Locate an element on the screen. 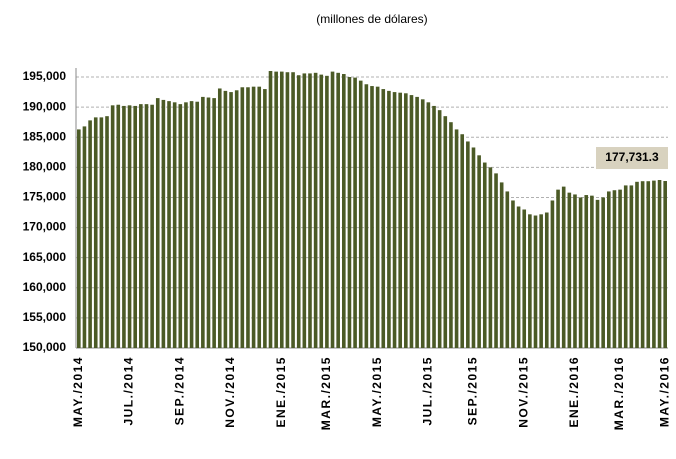  y-tick-label: 150,000 is located at coordinates (45, 347).